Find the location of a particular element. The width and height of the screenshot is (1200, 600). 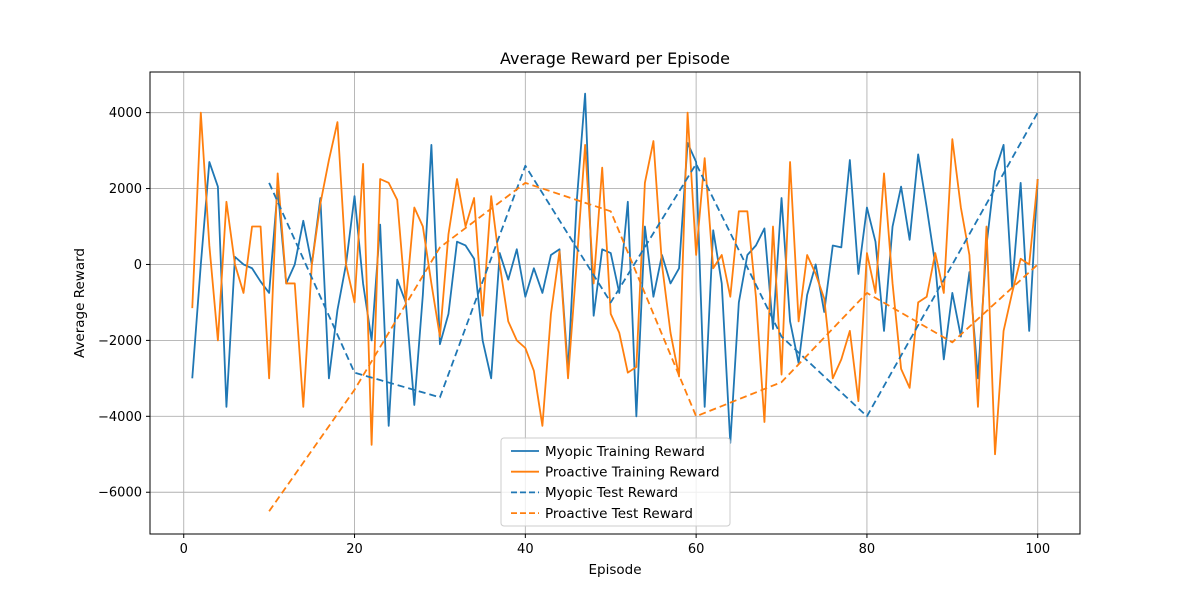

x-tick-label: 60 is located at coordinates (696, 549).